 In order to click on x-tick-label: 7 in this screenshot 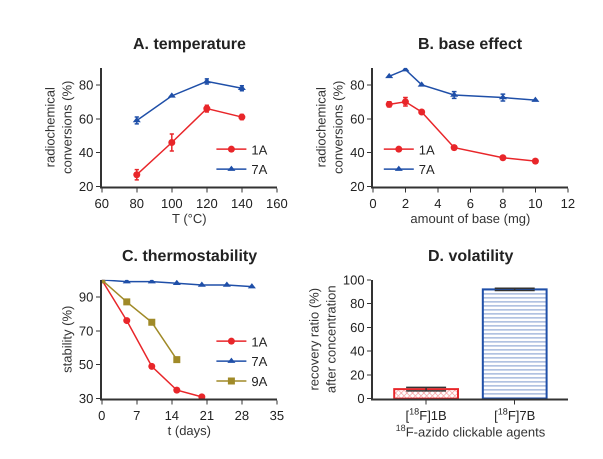, I will do `click(136, 415)`.